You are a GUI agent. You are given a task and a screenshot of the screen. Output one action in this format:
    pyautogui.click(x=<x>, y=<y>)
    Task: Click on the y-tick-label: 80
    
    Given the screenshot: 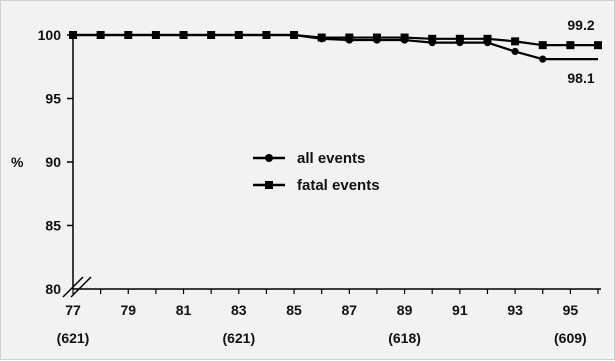 What is the action you would take?
    pyautogui.click(x=53, y=289)
    